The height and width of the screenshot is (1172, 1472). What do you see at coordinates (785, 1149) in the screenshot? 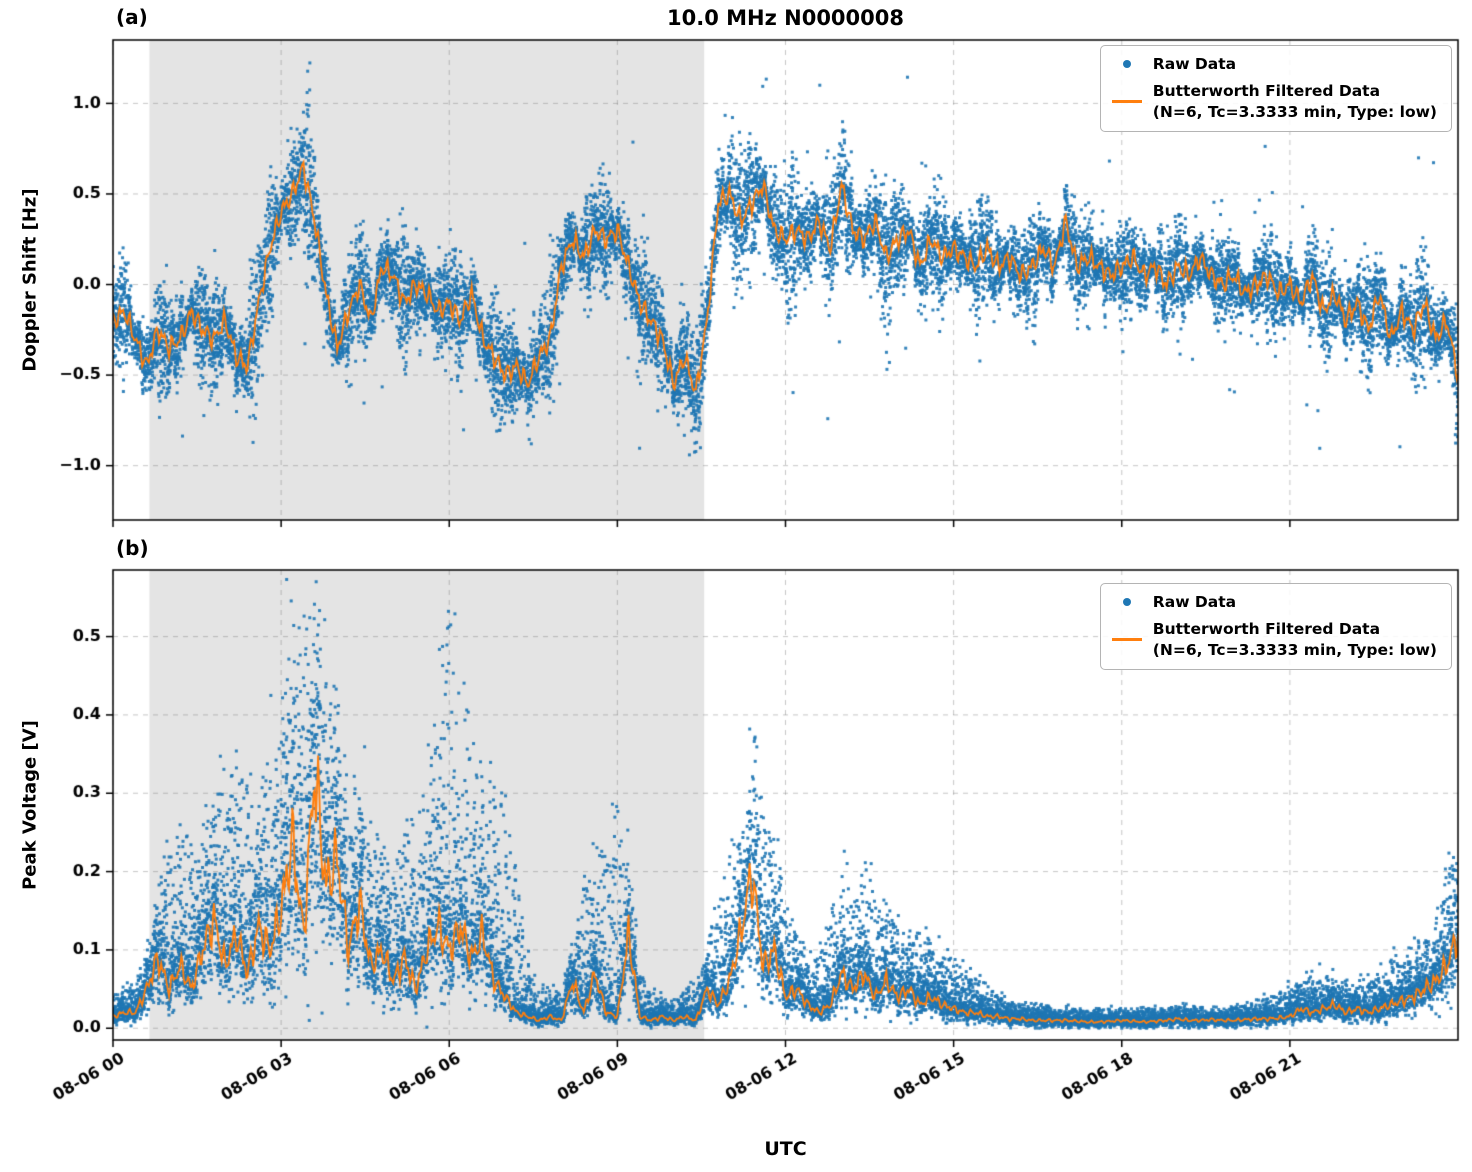
I see `x-axis-label: UTC` at bounding box center [785, 1149].